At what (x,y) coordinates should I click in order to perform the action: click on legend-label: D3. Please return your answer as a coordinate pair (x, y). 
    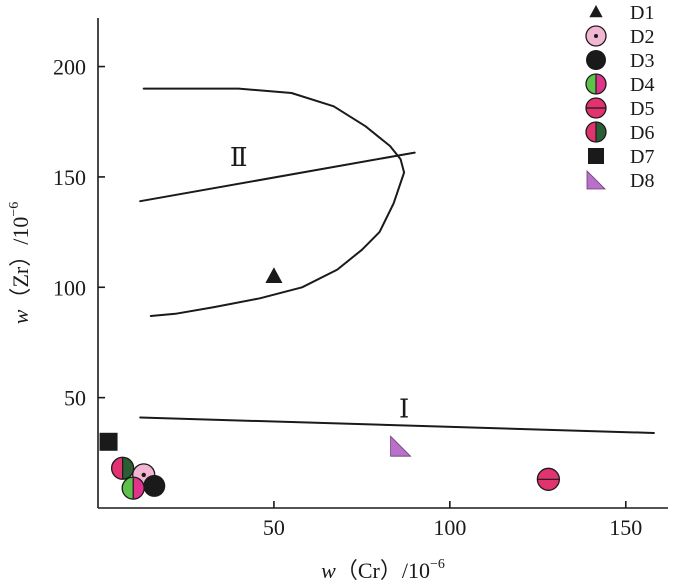
    Looking at the image, I should click on (642, 61).